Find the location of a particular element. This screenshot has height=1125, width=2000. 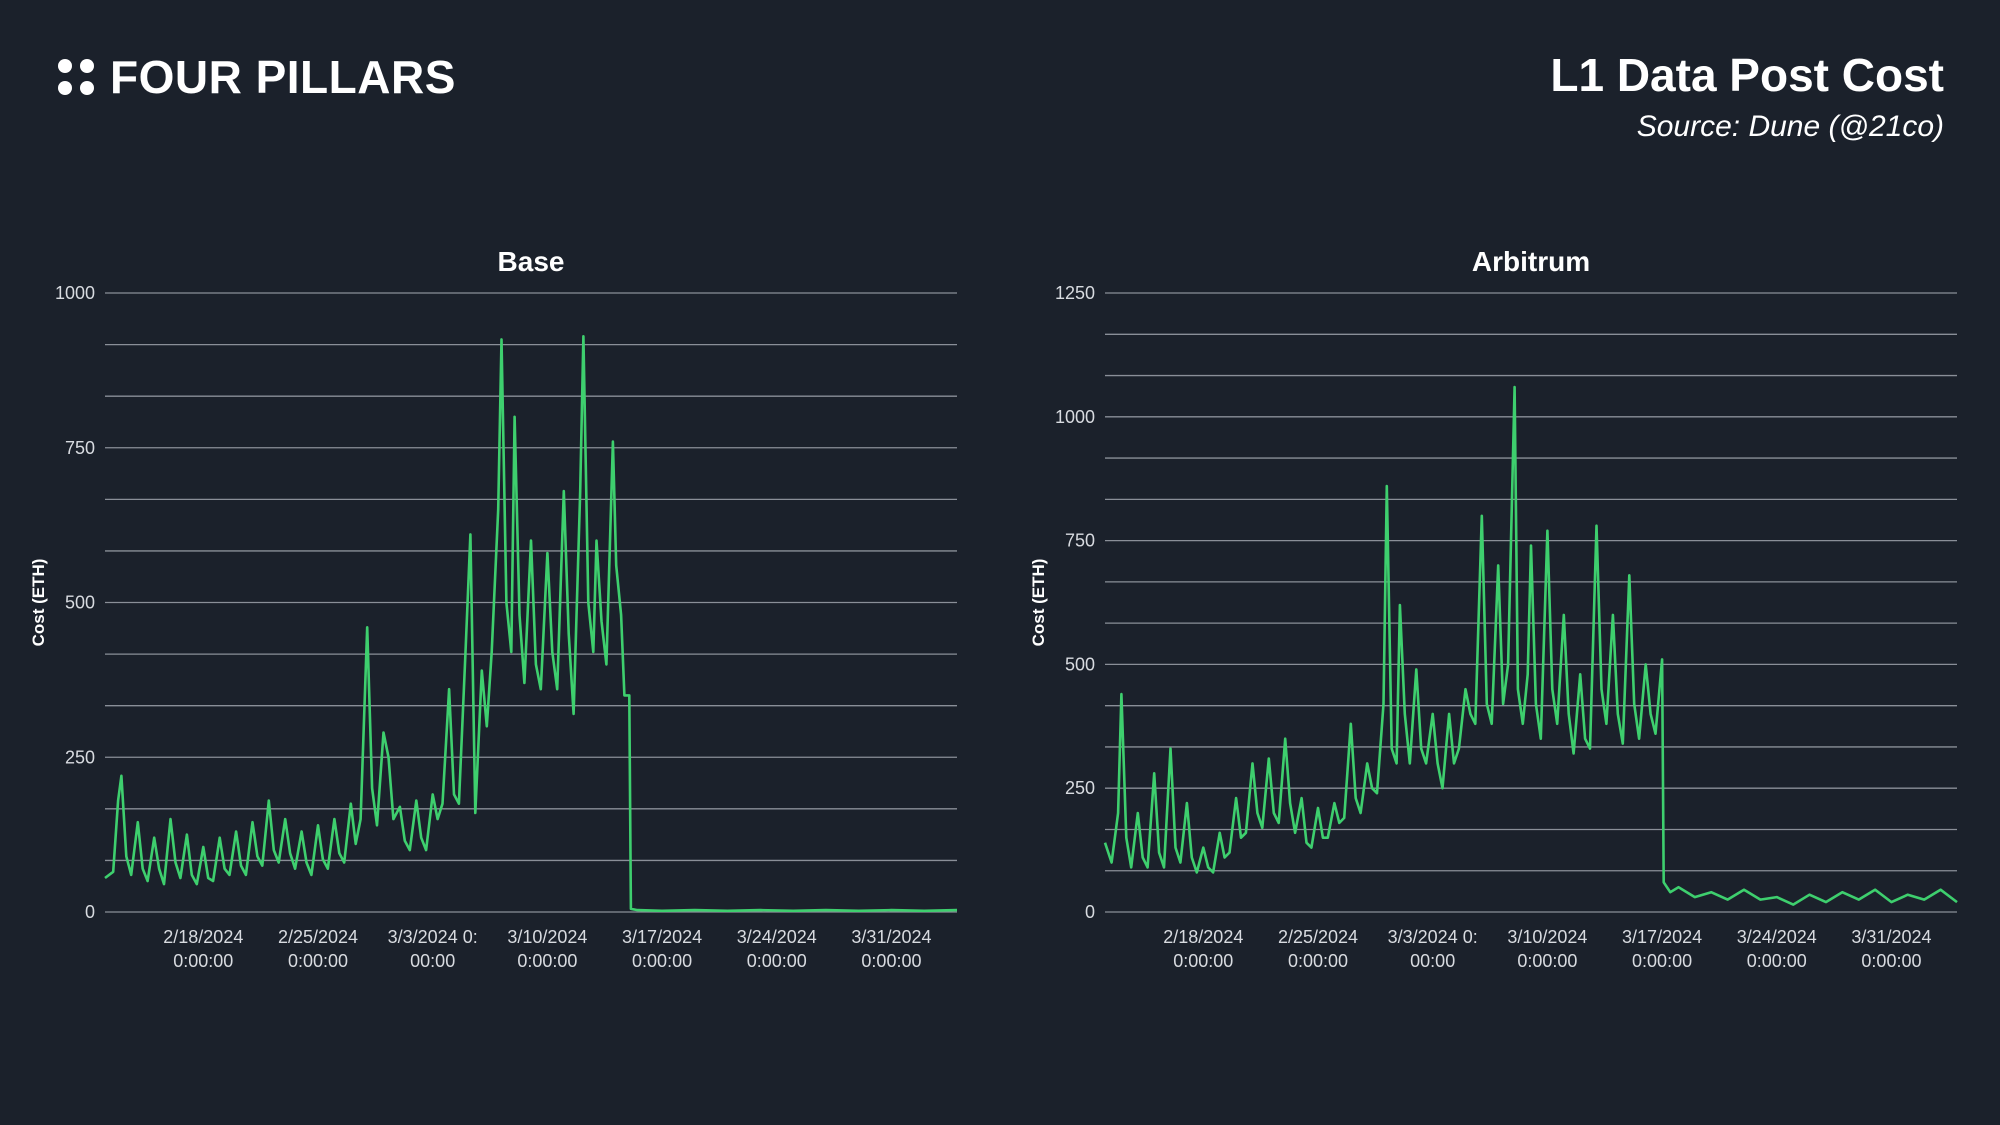

base-x-tick-label: 3/31/2024 is located at coordinates (891, 937).